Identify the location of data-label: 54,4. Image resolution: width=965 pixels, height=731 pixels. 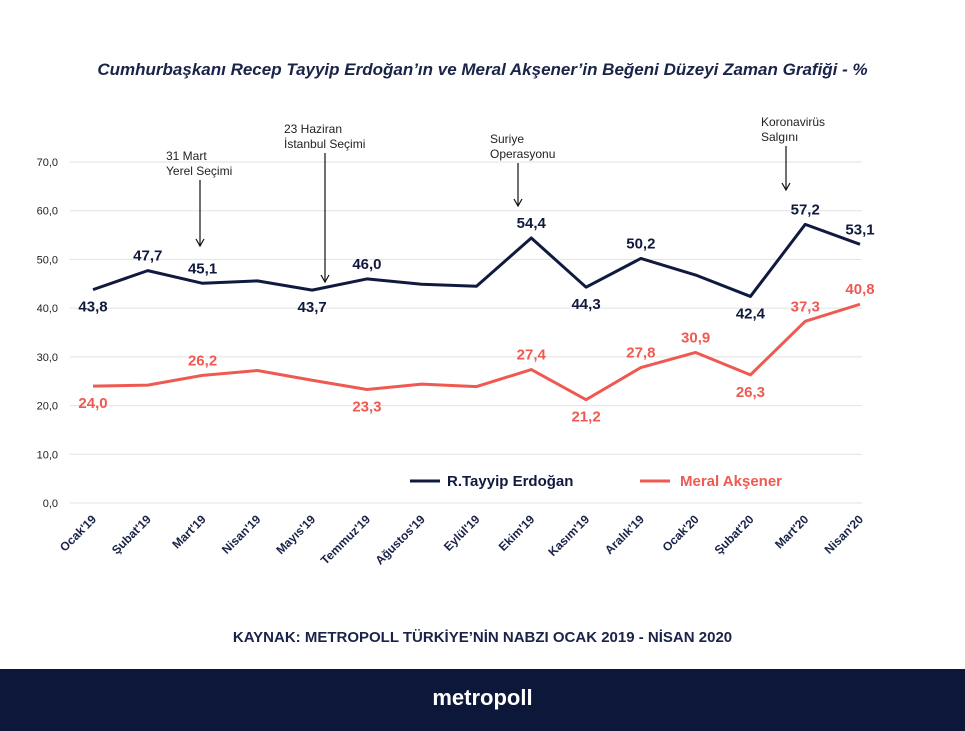
(532, 223).